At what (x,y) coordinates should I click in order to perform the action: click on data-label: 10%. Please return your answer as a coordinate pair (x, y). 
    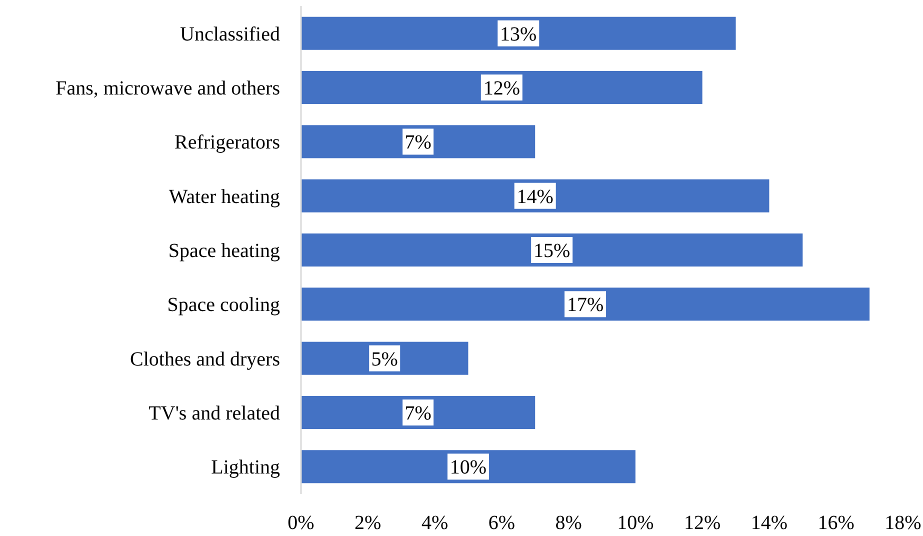
    Looking at the image, I should click on (468, 467).